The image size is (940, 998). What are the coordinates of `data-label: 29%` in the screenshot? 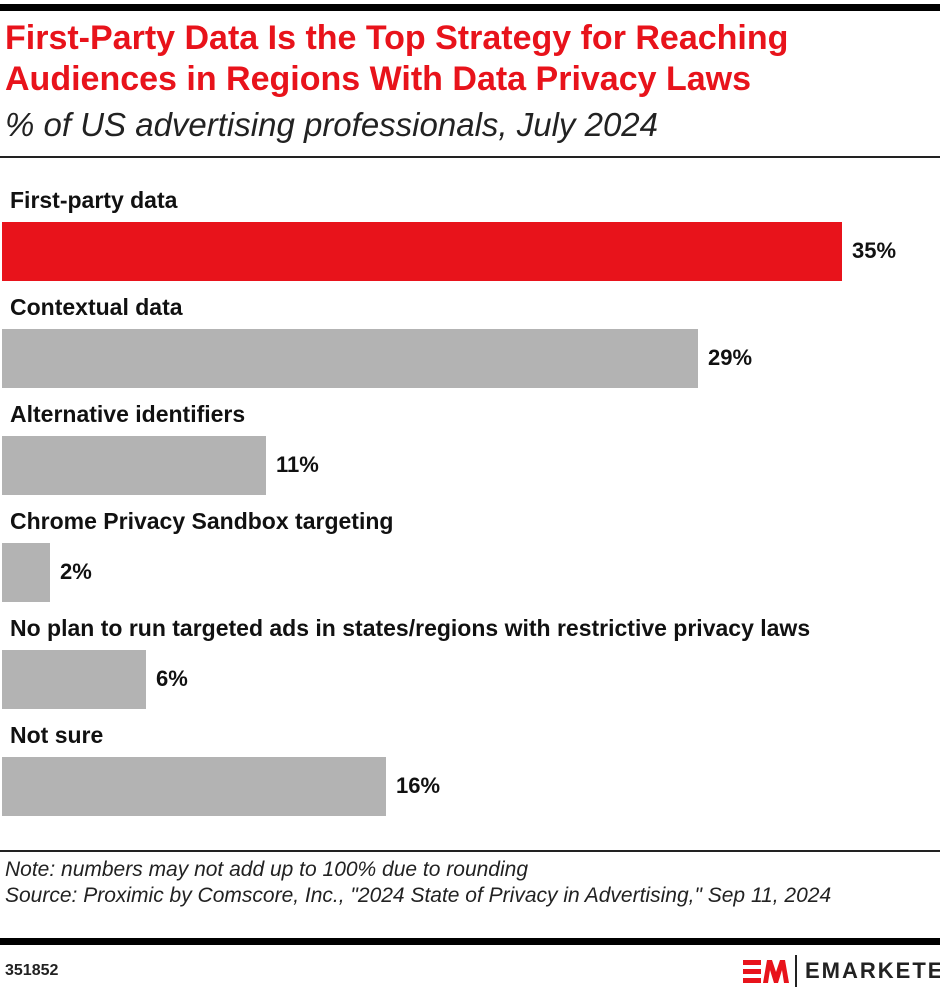 It's located at (730, 357).